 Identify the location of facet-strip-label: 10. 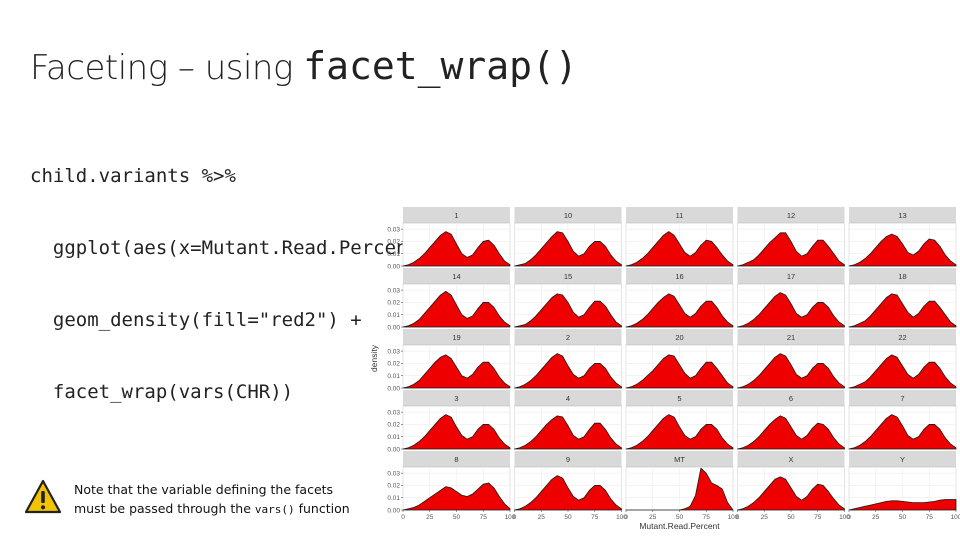
(568, 215).